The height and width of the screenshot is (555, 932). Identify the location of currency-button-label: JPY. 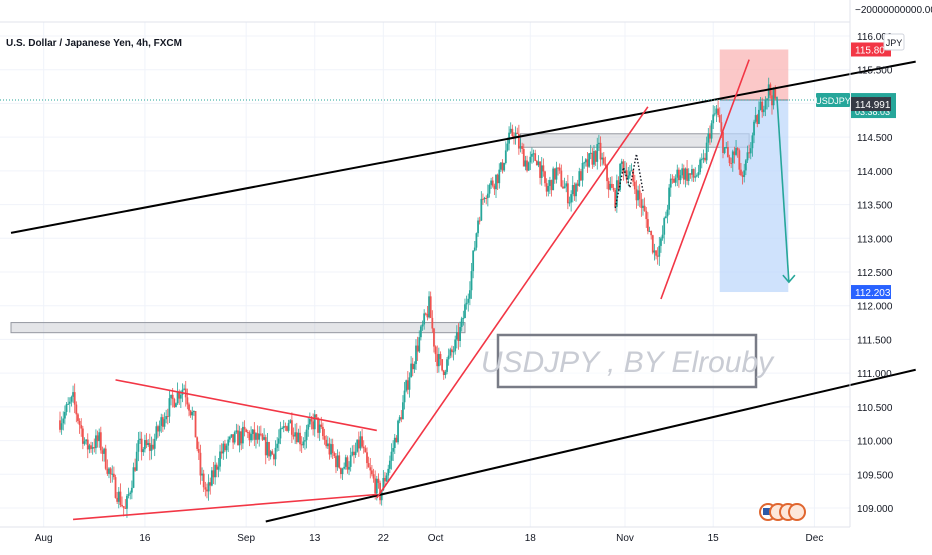
(894, 43).